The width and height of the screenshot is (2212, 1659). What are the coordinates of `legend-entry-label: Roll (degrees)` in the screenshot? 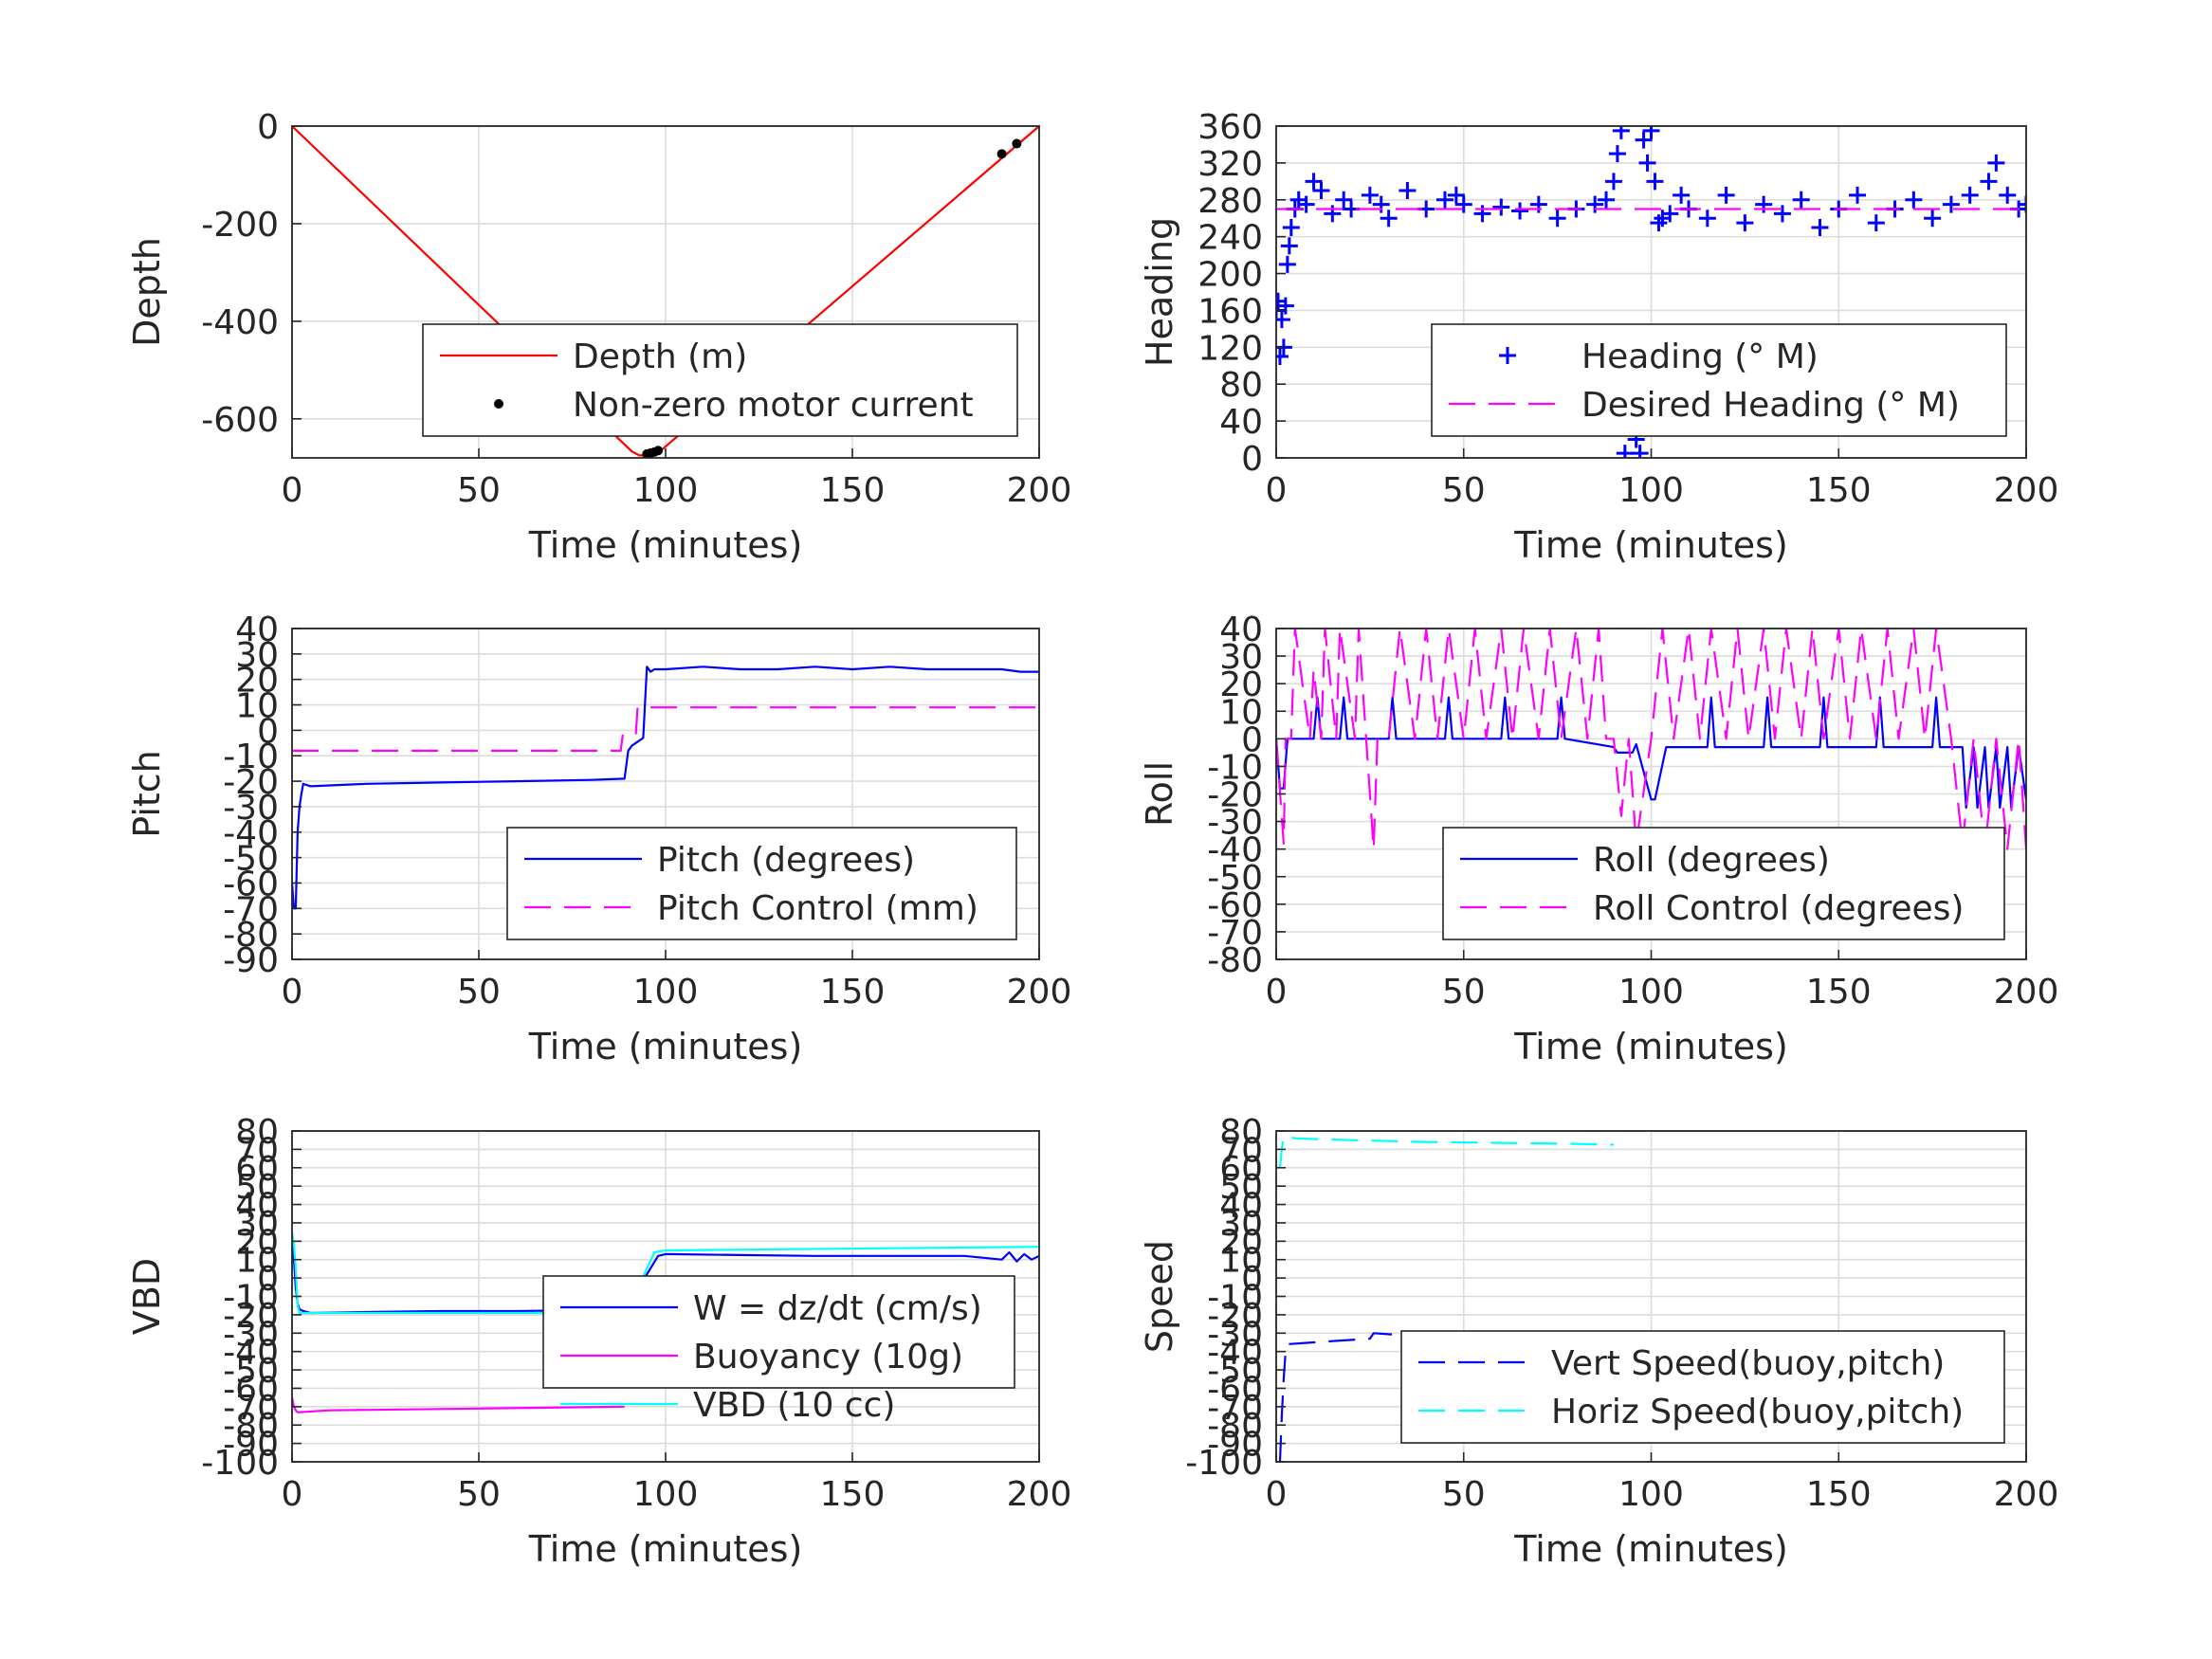 It's located at (1711, 860).